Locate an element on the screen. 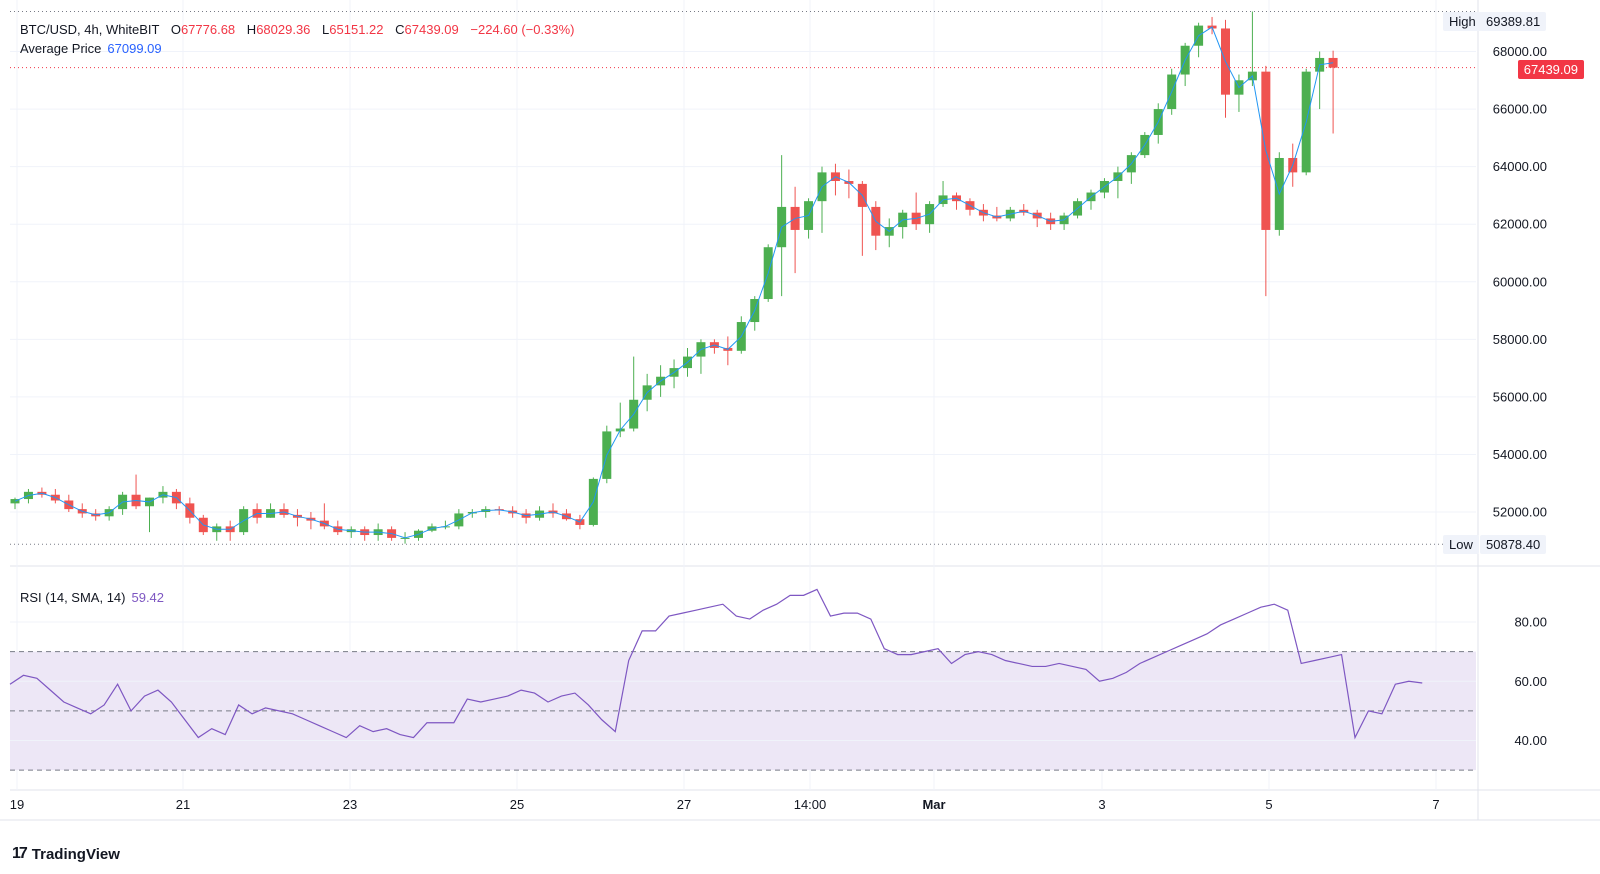  time-tick-label: 5 is located at coordinates (1268, 804).